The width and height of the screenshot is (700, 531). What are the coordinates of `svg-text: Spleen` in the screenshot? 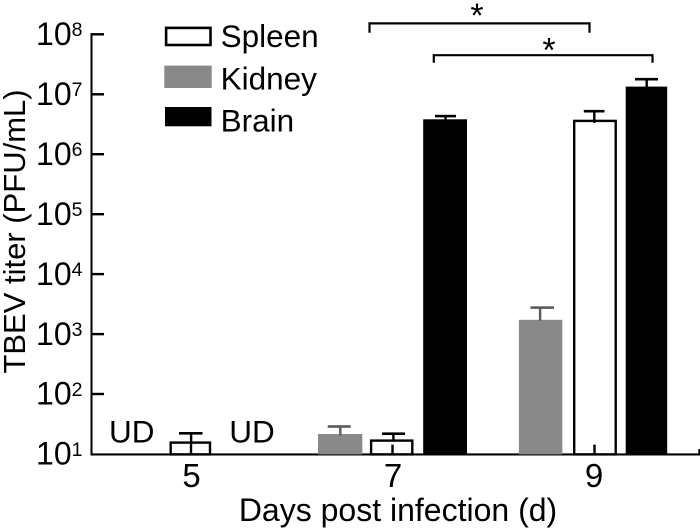 It's located at (270, 36).